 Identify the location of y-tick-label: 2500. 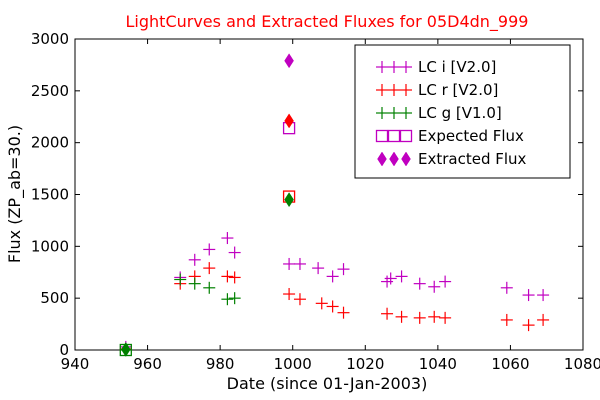
(50, 91).